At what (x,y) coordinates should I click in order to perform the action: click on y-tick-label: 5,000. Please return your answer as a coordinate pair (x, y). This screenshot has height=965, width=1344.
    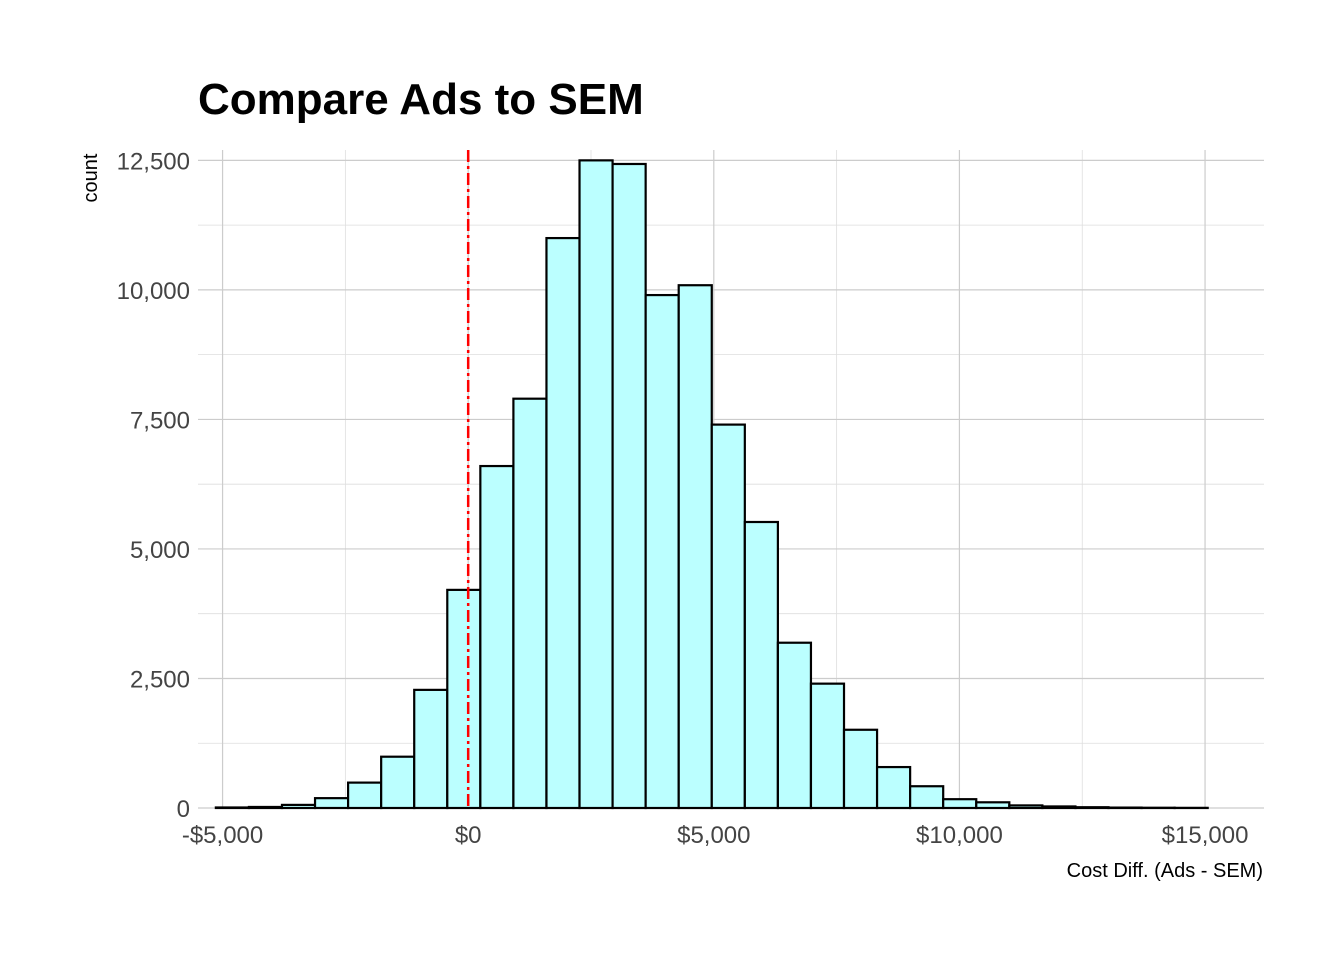
    Looking at the image, I should click on (160, 550).